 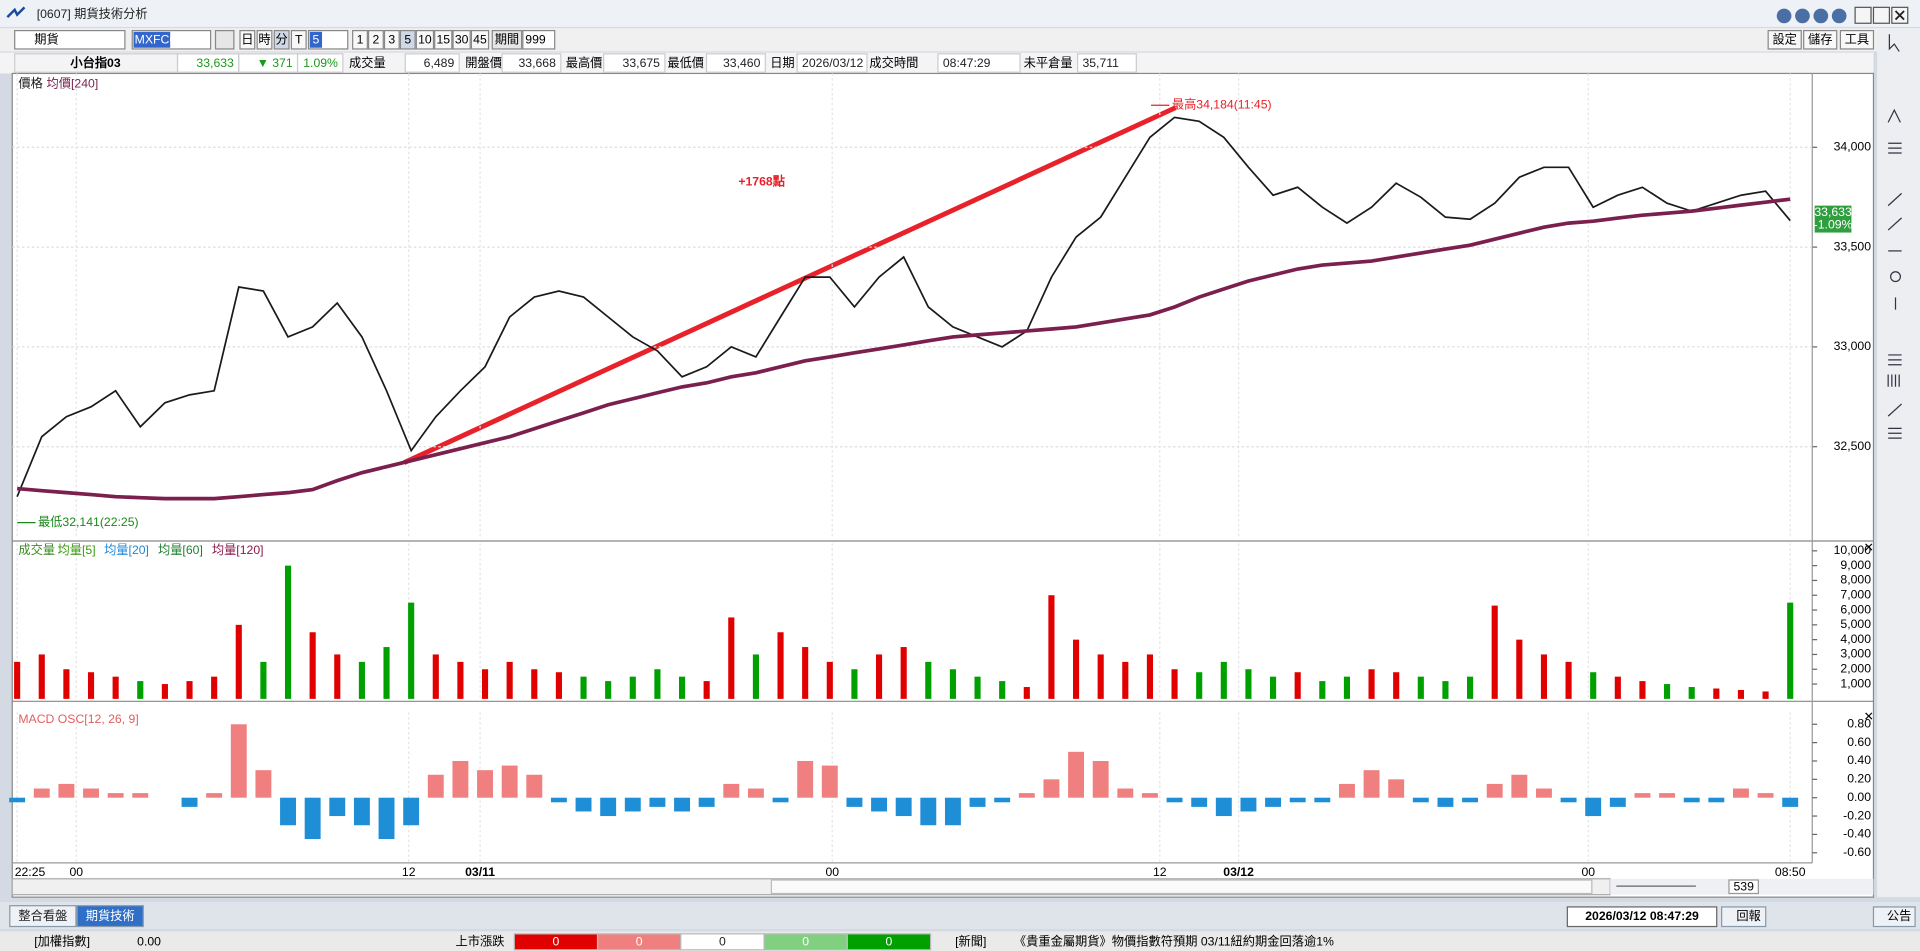 What do you see at coordinates (1894, 43) in the screenshot?
I see `cursor-tool` at bounding box center [1894, 43].